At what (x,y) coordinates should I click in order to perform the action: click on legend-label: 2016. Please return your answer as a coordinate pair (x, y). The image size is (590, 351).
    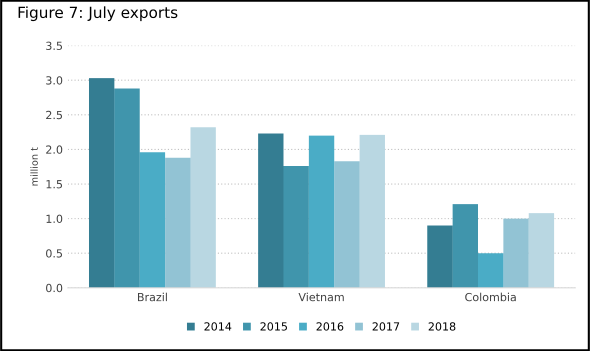
    Looking at the image, I should click on (330, 326).